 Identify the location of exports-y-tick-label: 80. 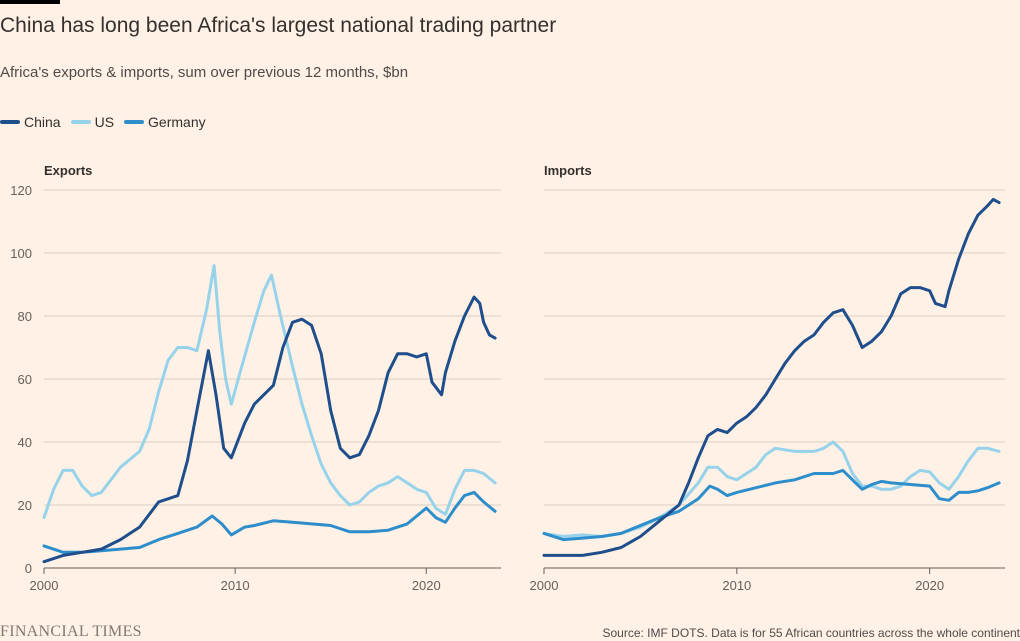
(25, 316).